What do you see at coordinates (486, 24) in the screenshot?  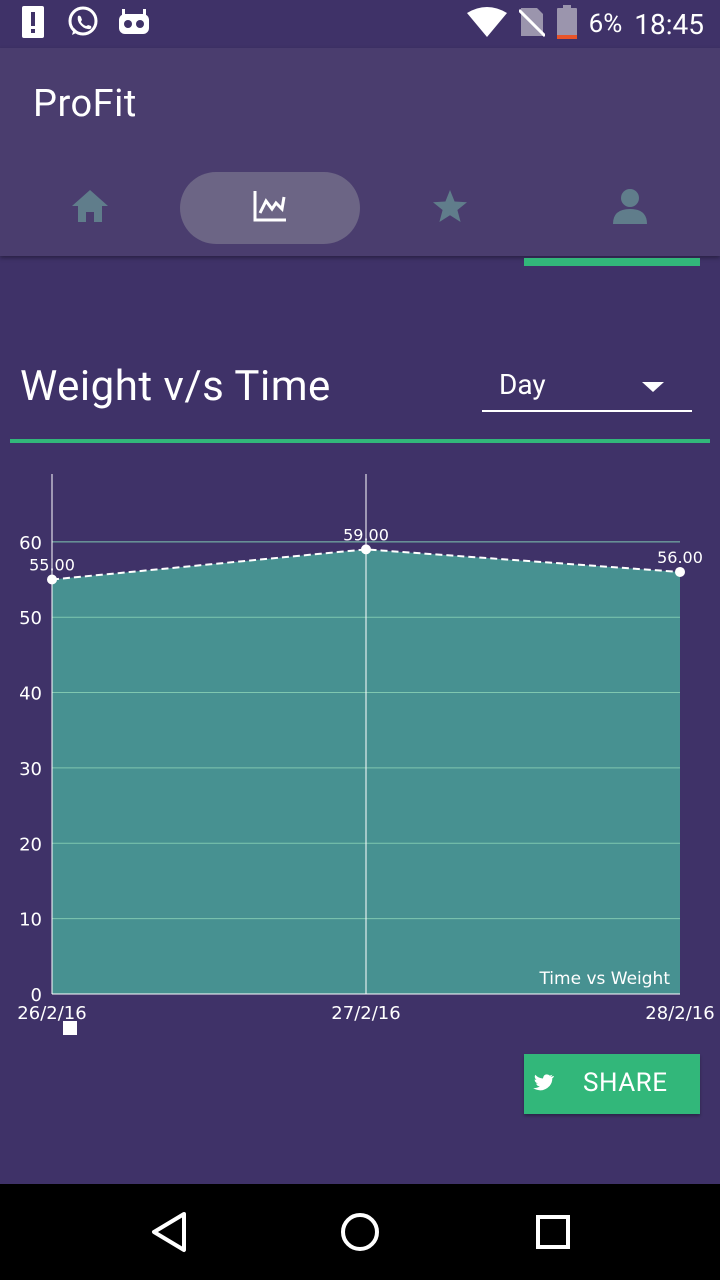 I see `wifi-icon` at bounding box center [486, 24].